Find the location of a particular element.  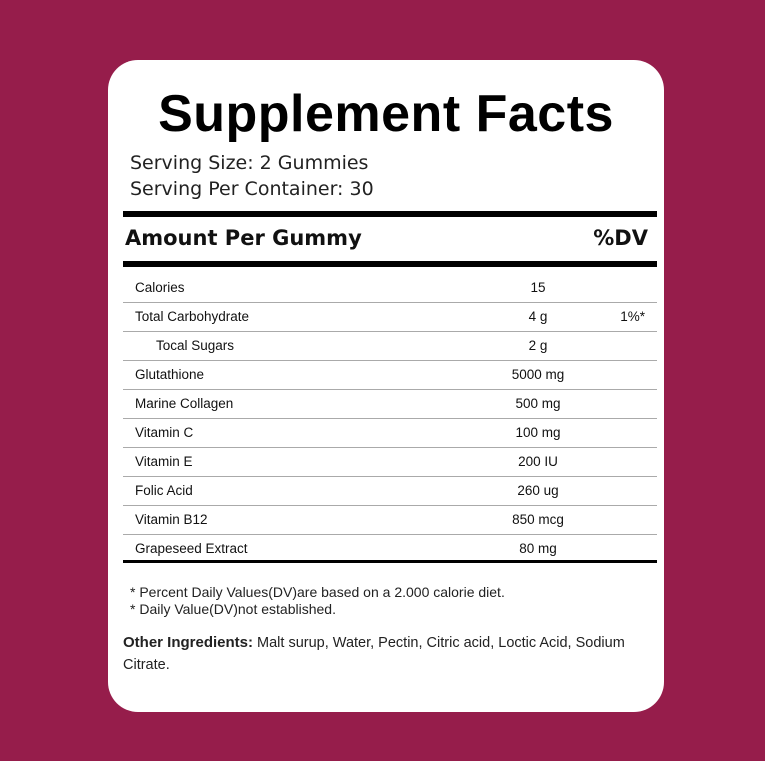

other-ingredients-label: Other Ingredients: is located at coordinates (188, 642).